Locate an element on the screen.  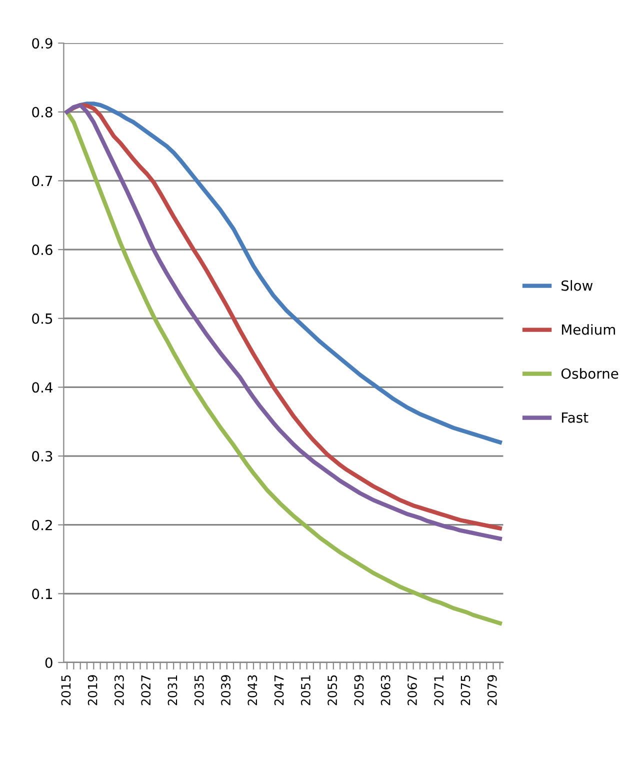
y-tick-label: 0.5 is located at coordinates (42, 318).